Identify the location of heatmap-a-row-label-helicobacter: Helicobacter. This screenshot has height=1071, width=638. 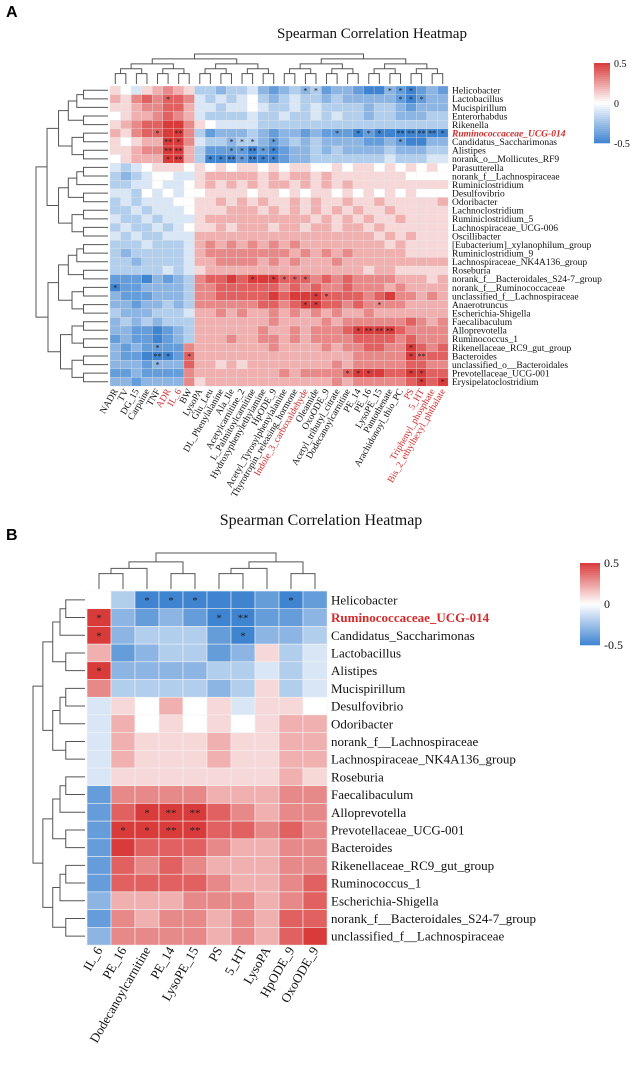
(476, 92).